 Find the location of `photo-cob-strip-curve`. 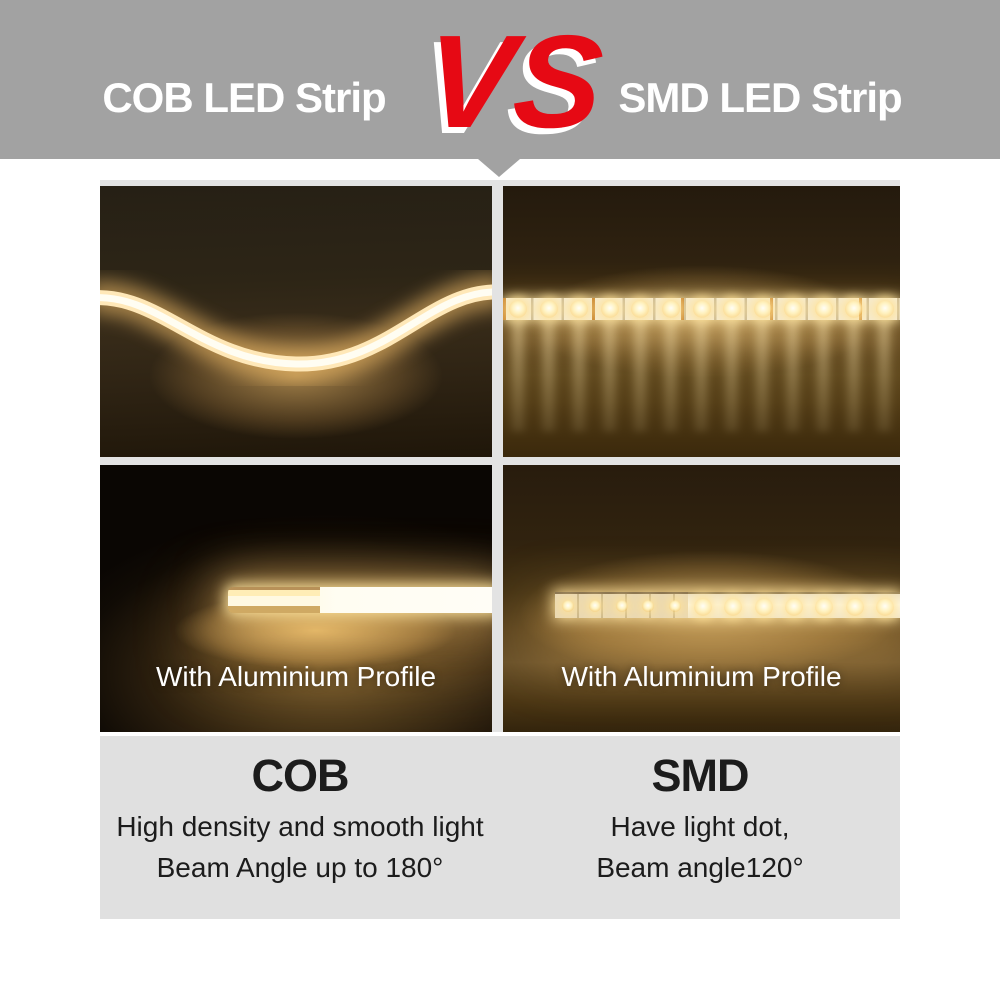

photo-cob-strip-curve is located at coordinates (296, 321).